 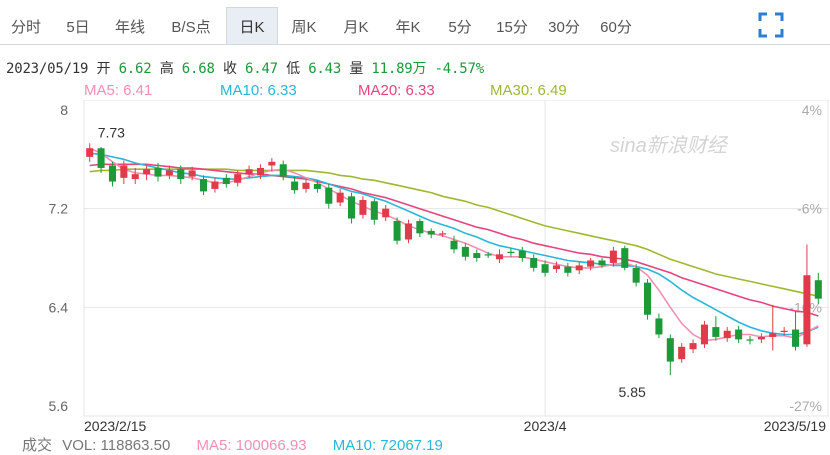 I want to click on watermark-logo: sina新浪财经, so click(x=669, y=146).